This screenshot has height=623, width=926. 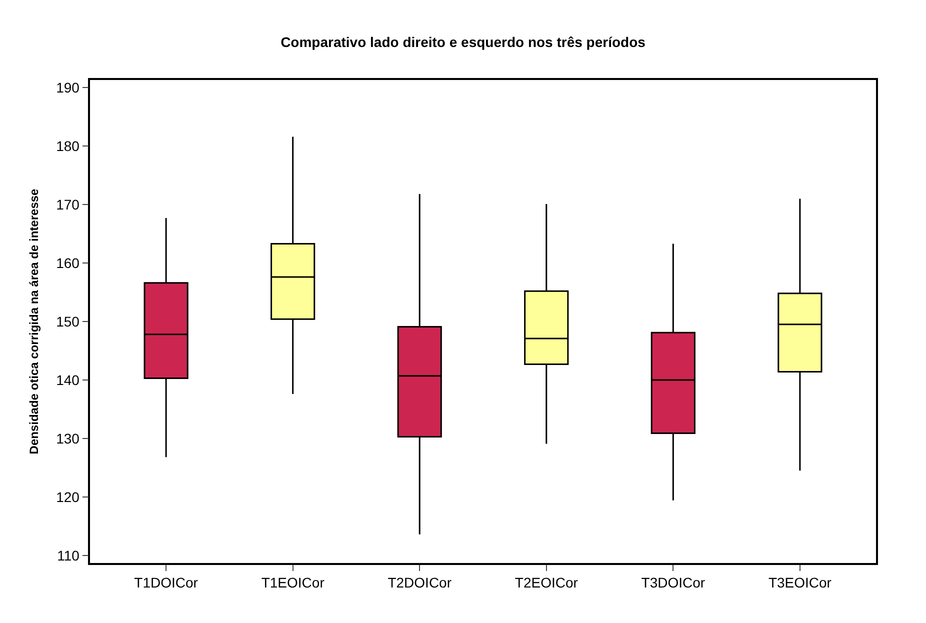 I want to click on y-tick-label: 160, so click(x=68, y=262).